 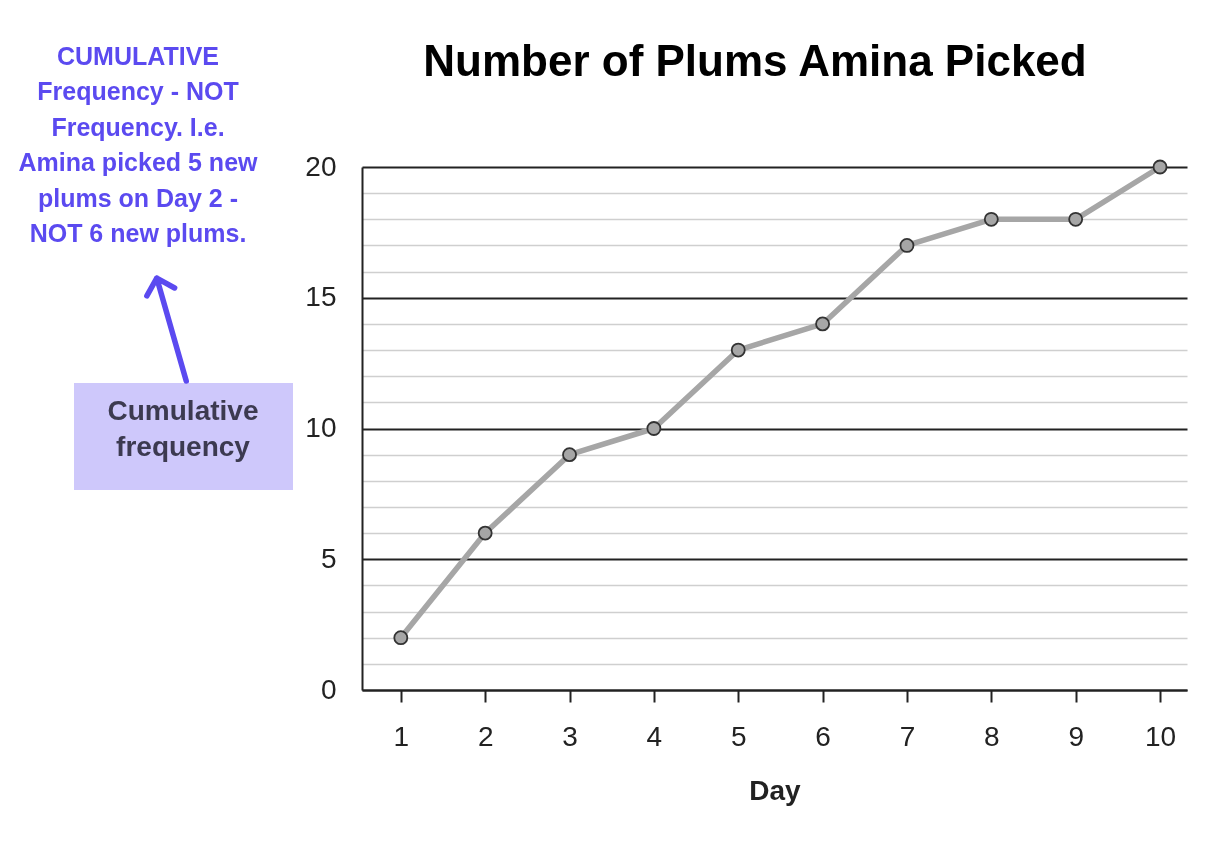 What do you see at coordinates (738, 736) in the screenshot?
I see `x-tick-label: 5` at bounding box center [738, 736].